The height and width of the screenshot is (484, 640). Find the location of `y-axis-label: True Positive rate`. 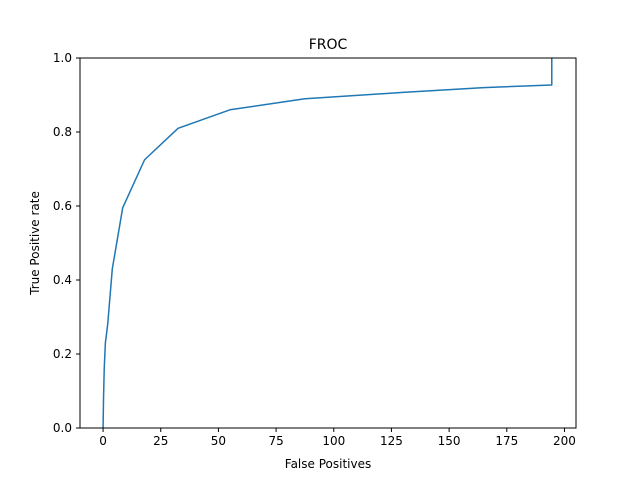

y-axis-label: True Positive rate is located at coordinates (35, 243).